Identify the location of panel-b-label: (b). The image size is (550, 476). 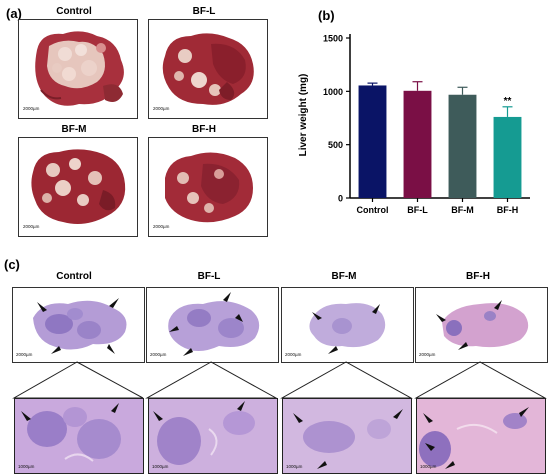
(326, 15).